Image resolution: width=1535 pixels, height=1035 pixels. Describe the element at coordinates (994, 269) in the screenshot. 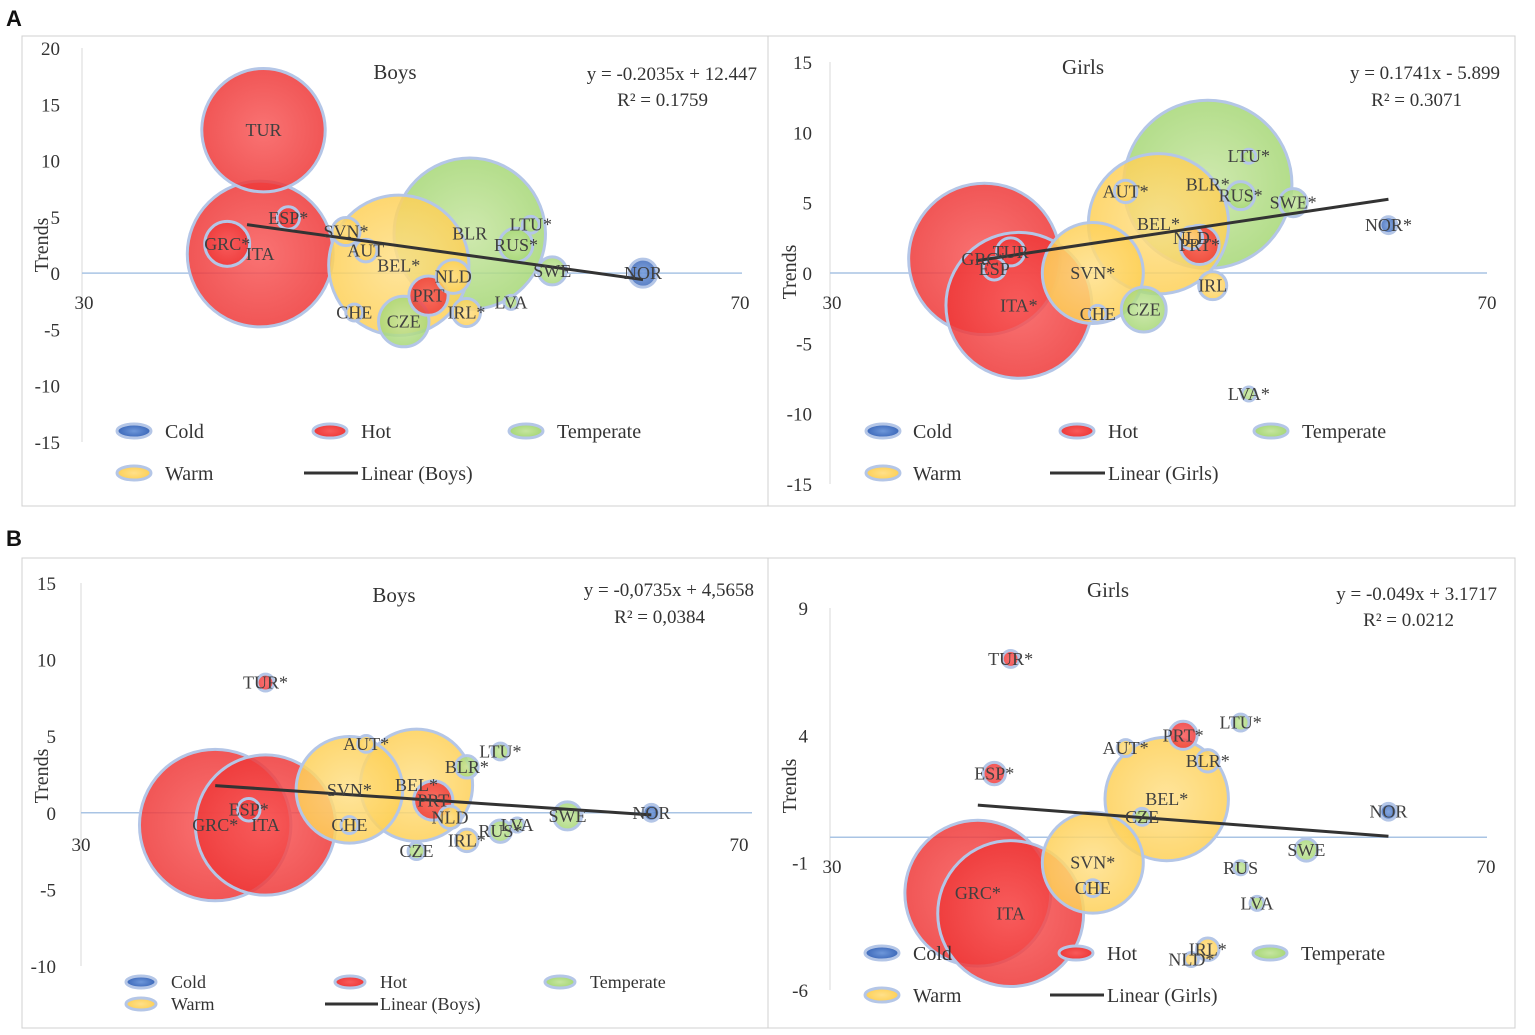

I see `point-label-esp: ESP` at that location.